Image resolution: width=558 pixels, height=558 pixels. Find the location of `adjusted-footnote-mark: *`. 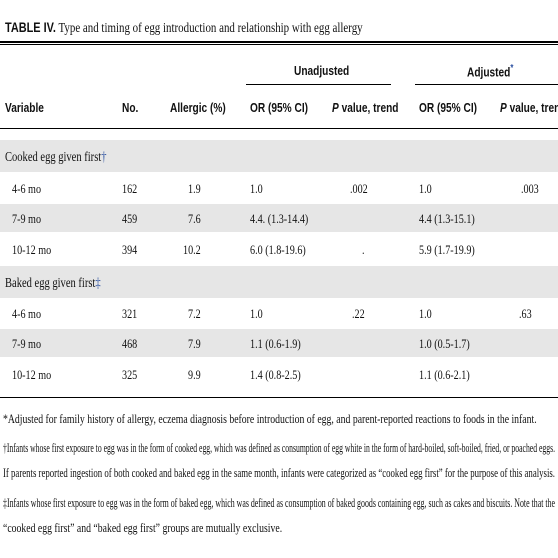

adjusted-footnote-mark: * is located at coordinates (512, 68).